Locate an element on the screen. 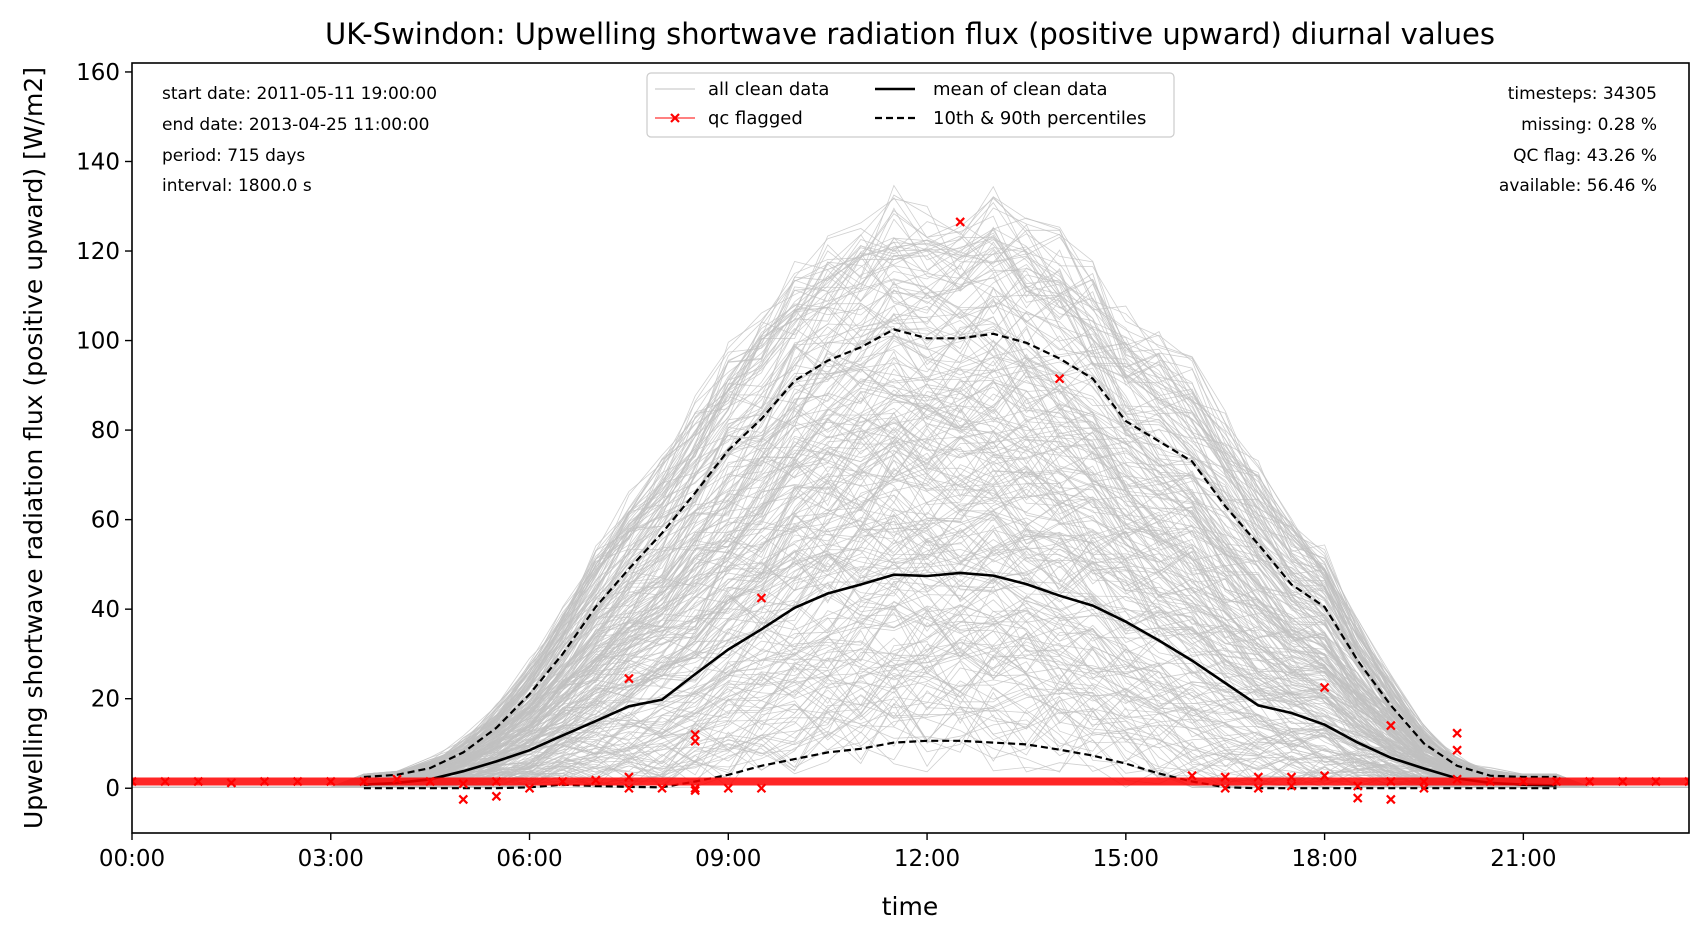 The height and width of the screenshot is (939, 1701). x-tick-label: 03:00 is located at coordinates (331, 859).